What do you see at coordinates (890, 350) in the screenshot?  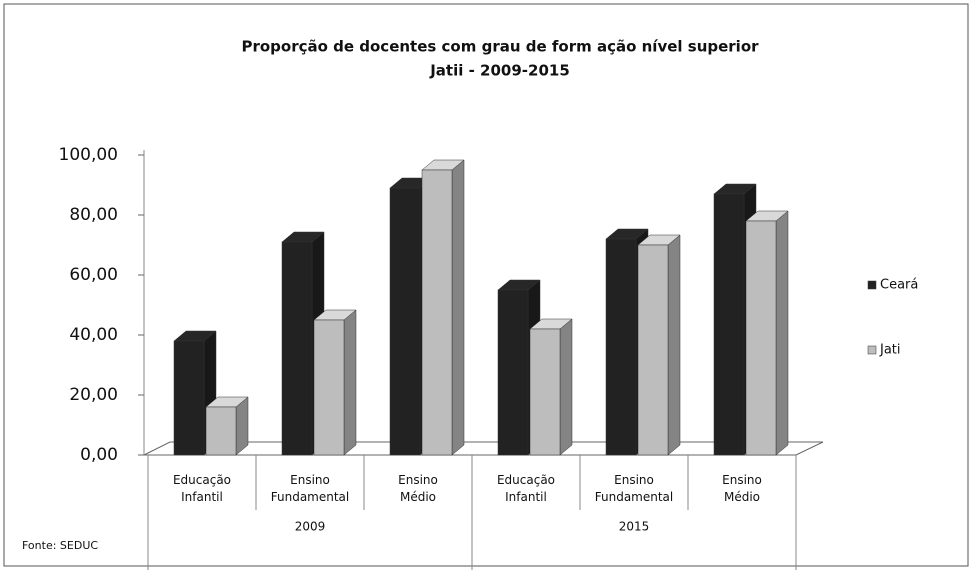 I see `legend-label: Jati` at bounding box center [890, 350].